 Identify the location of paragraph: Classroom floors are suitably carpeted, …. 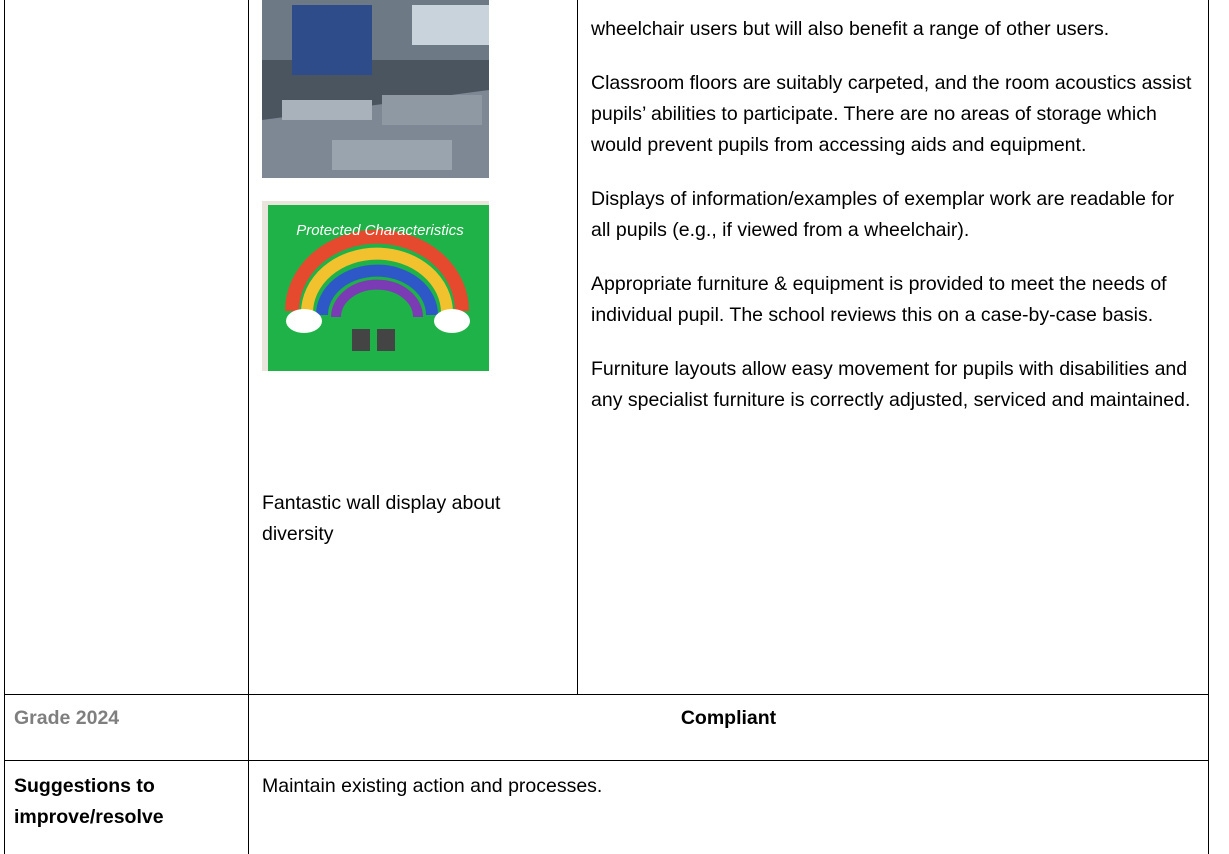
(891, 114).